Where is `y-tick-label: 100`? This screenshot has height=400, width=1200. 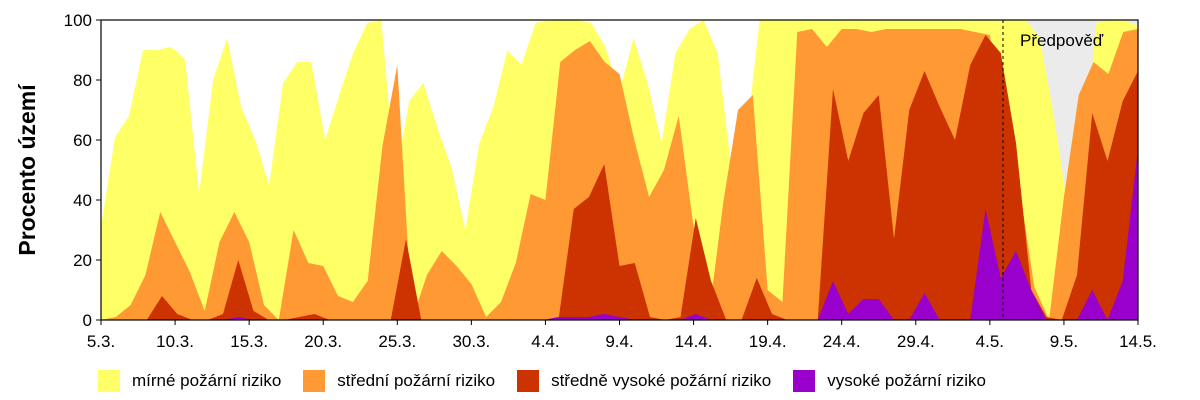 y-tick-label: 100 is located at coordinates (78, 20).